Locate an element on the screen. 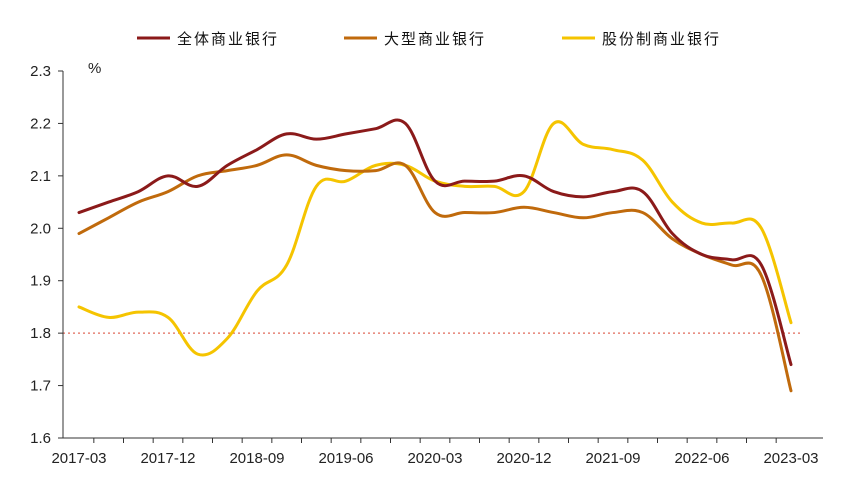 The height and width of the screenshot is (478, 842). x-tick-label: 2022-06 is located at coordinates (701, 458).